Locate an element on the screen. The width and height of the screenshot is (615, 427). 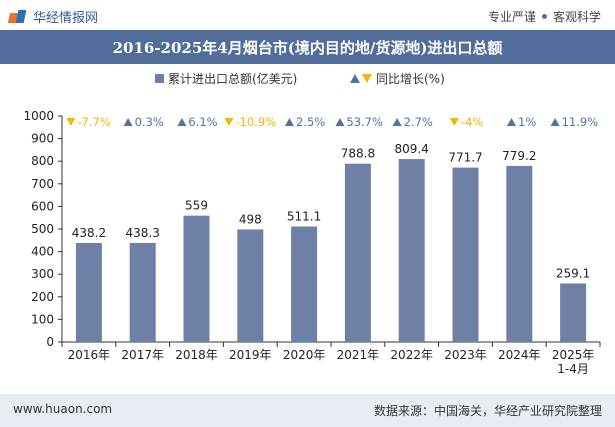
bar-value-label: 438.2 is located at coordinates (89, 233).